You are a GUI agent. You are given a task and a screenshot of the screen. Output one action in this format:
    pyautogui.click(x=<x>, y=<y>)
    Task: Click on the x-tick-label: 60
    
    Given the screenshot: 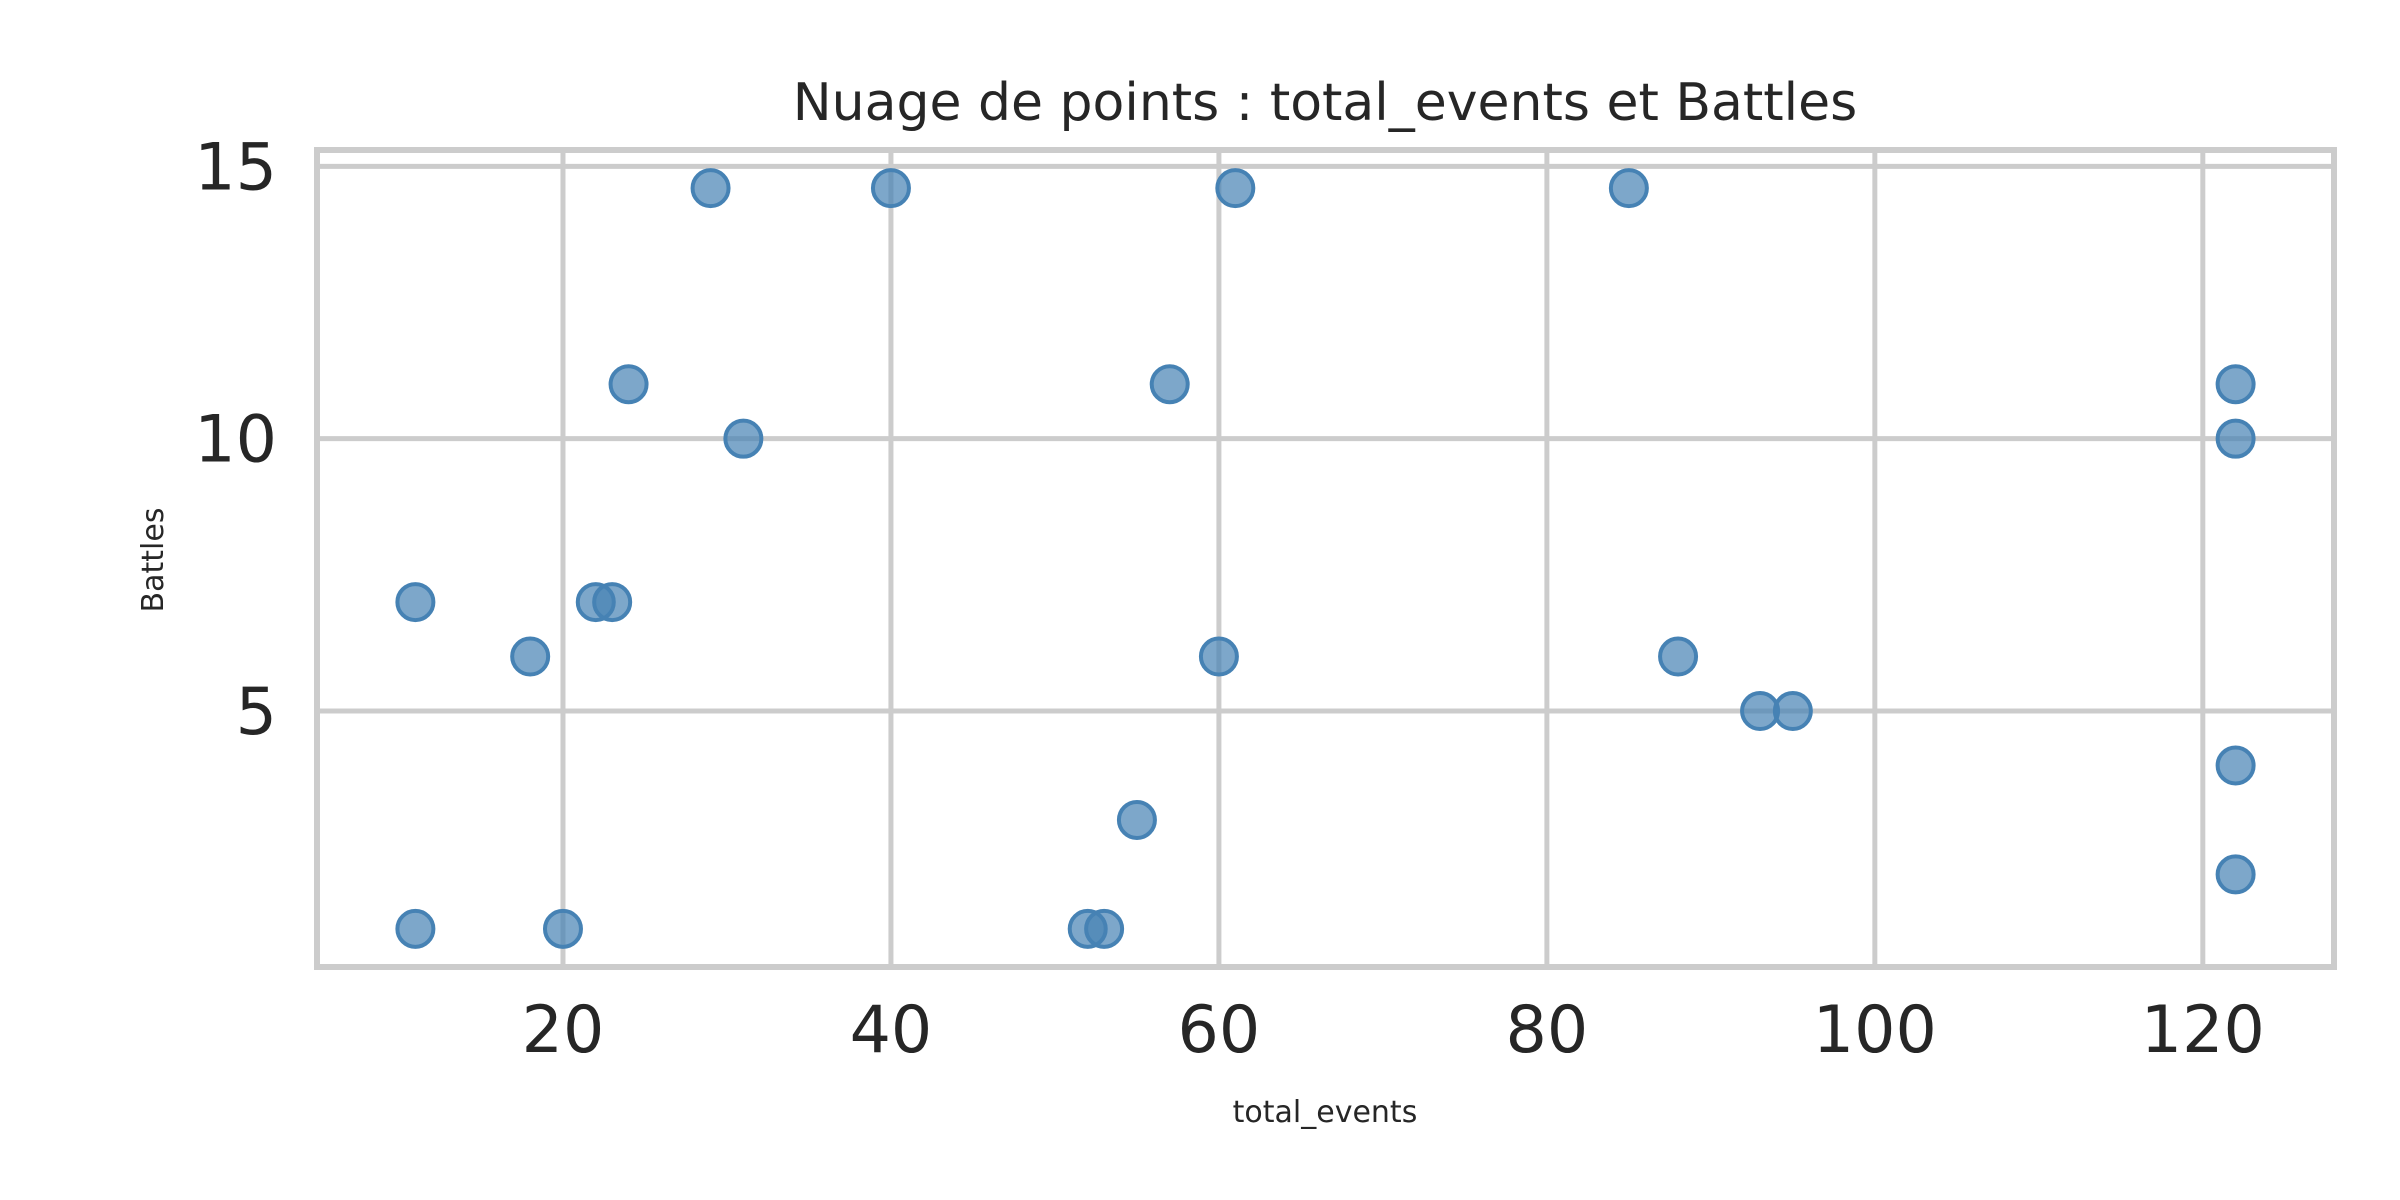 What is the action you would take?
    pyautogui.click(x=1219, y=1030)
    